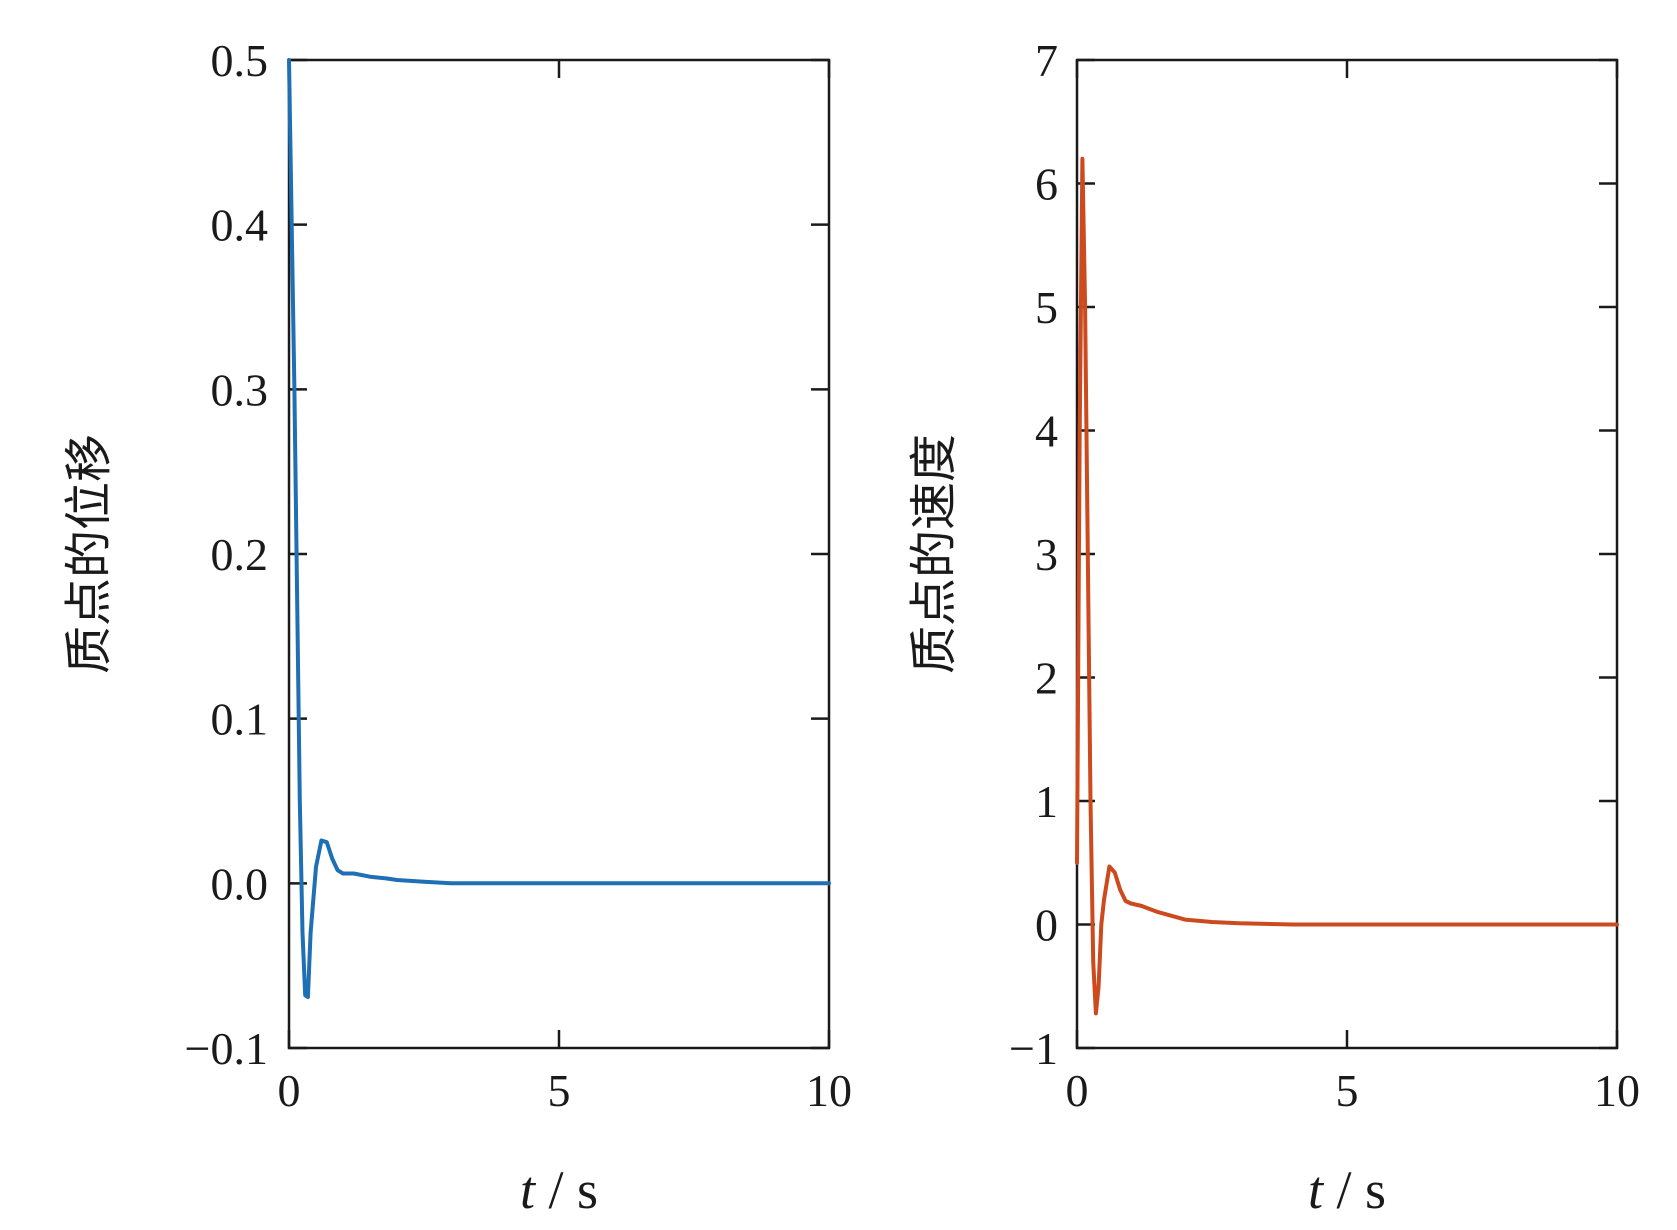  Describe the element at coordinates (240, 389) in the screenshot. I see `y-tick-label: 0.3` at that location.